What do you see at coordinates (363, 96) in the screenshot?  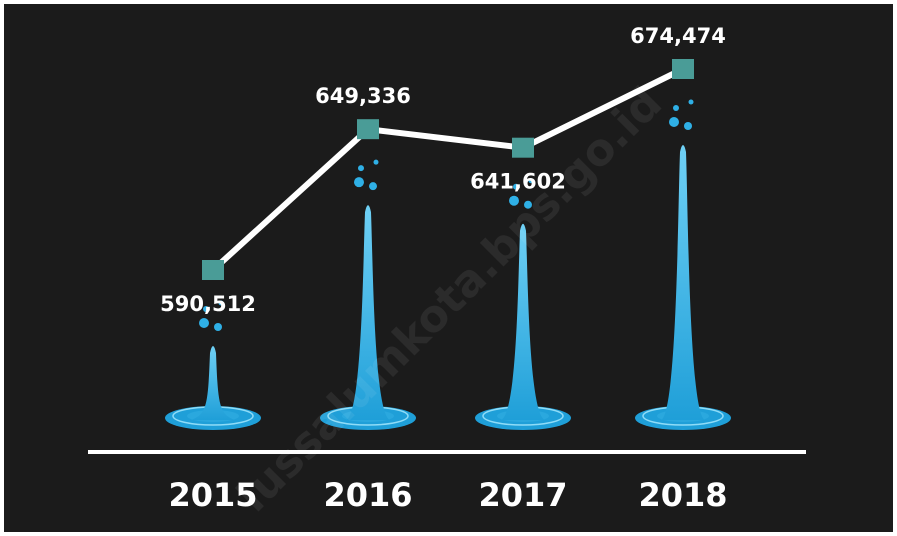 I see `value-label: 649,336` at bounding box center [363, 96].